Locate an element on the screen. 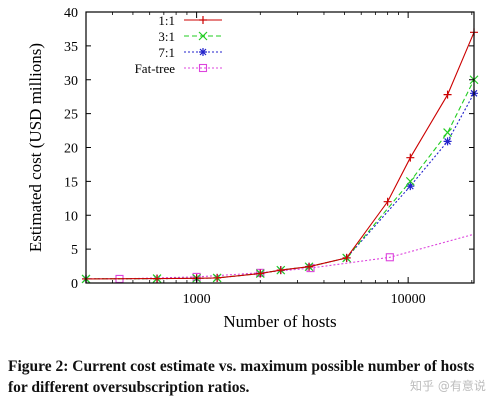 Image resolution: width=500 pixels, height=406 pixels. series-line is located at coordinates (280, 256).